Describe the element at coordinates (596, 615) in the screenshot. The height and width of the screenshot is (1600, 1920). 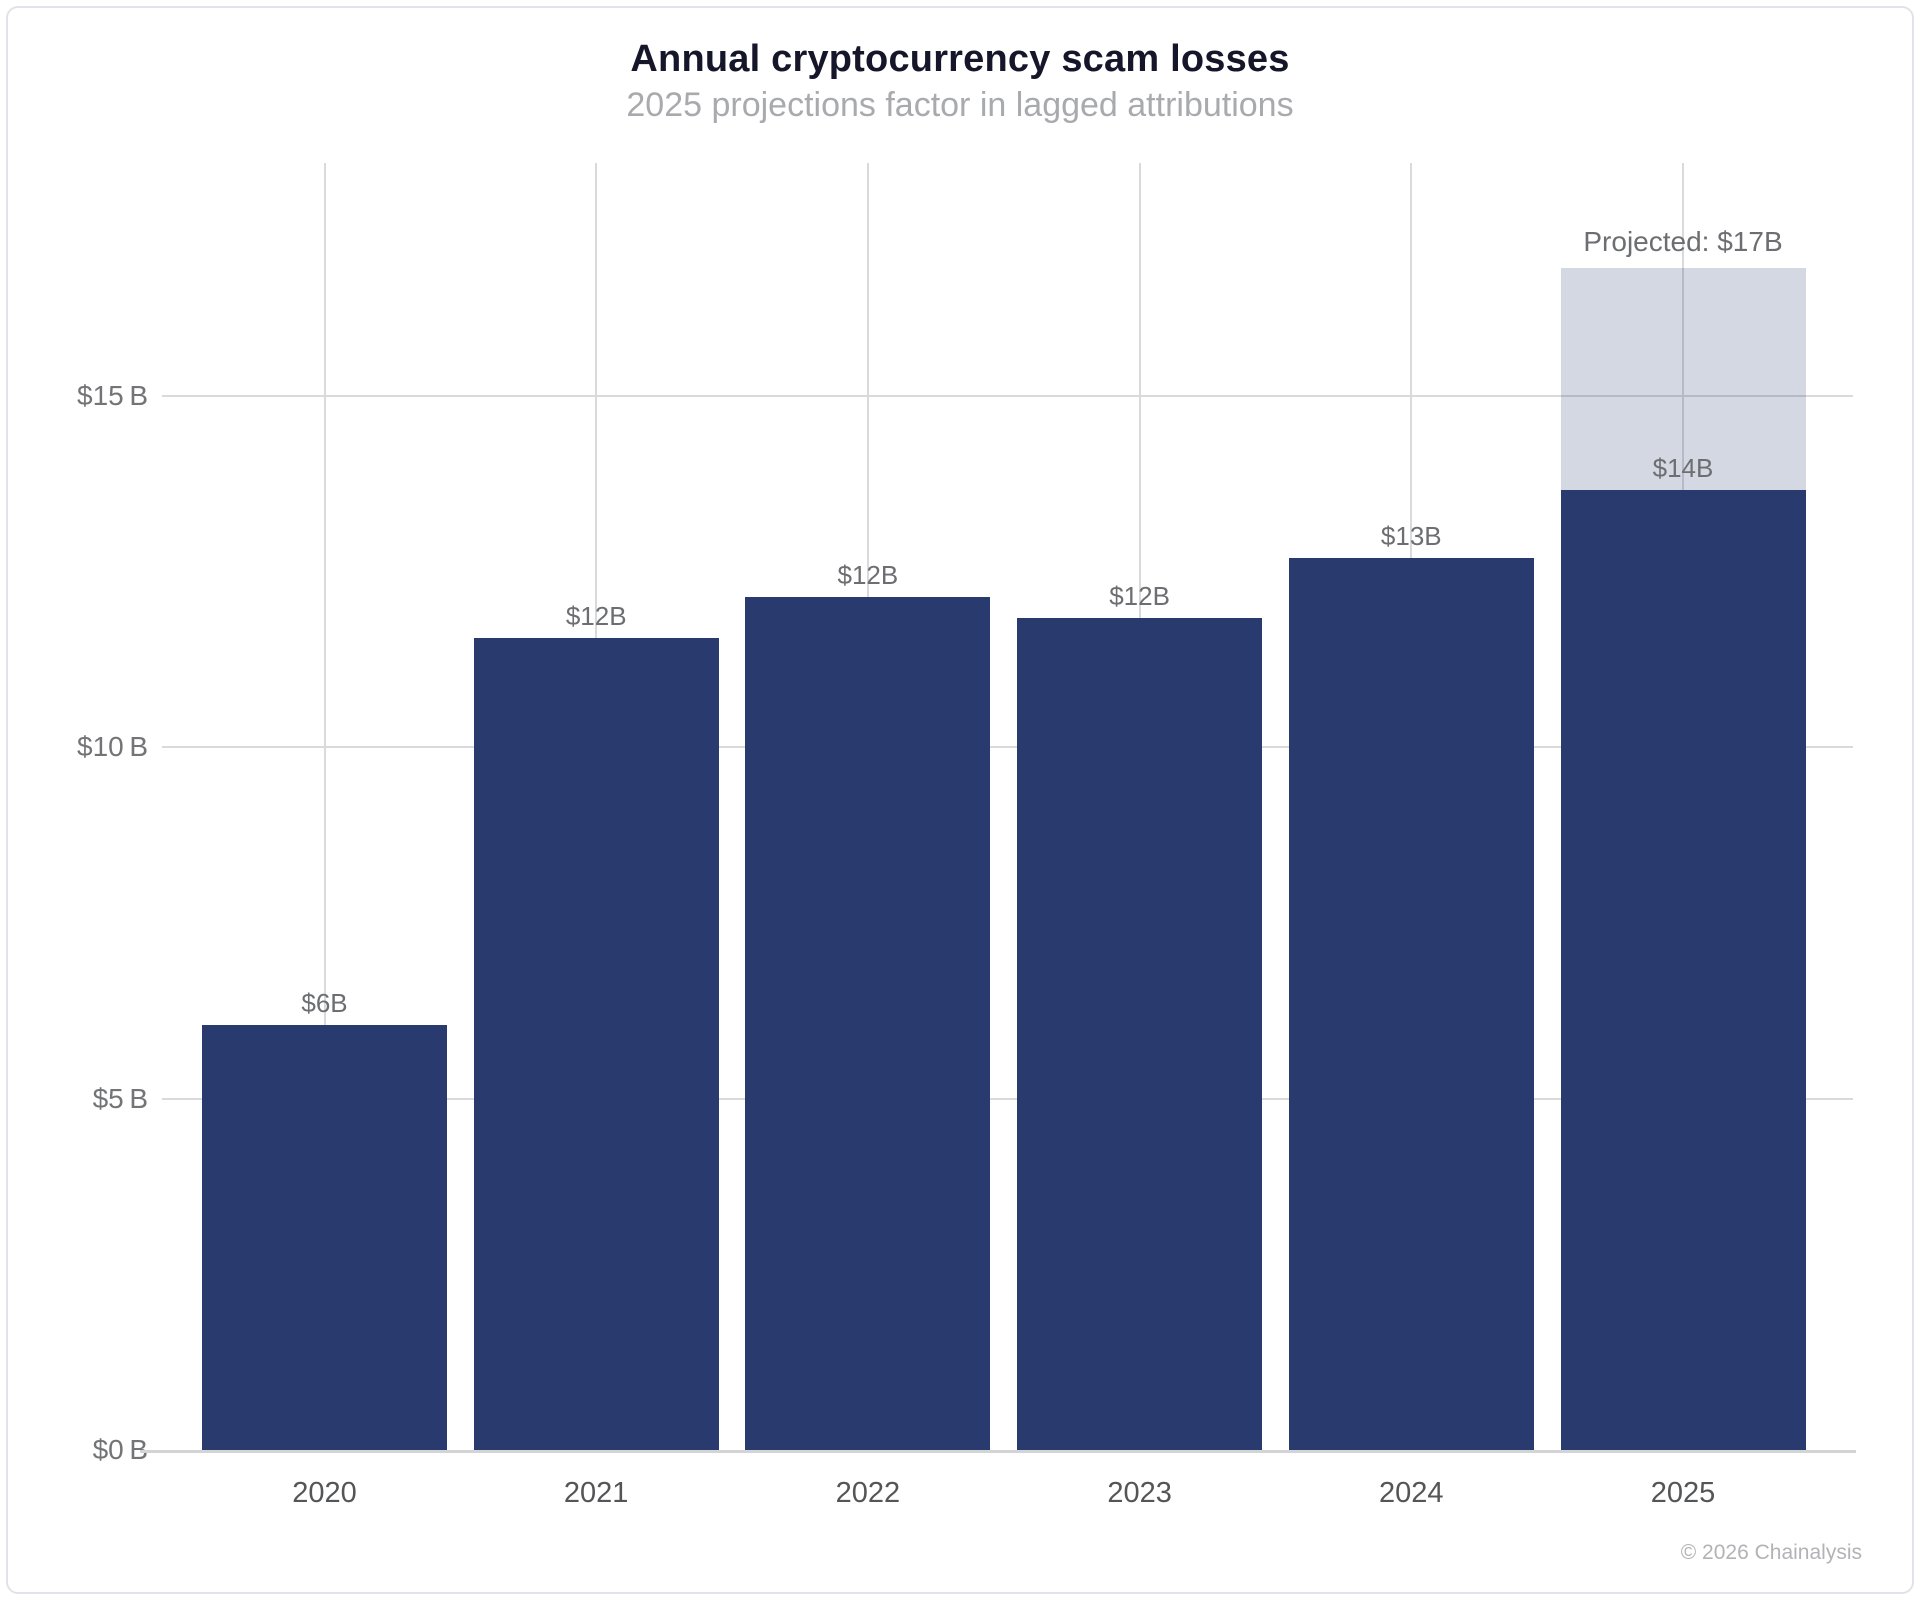
I see `bar-value-label-2021: $12B` at that location.